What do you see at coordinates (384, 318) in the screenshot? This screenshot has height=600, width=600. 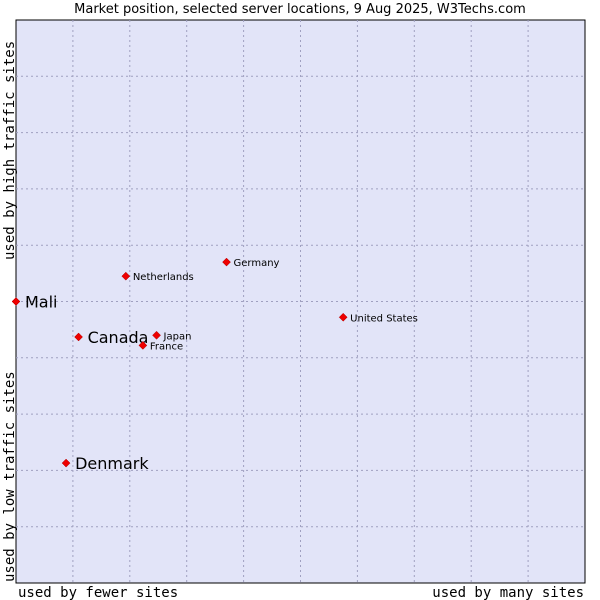 I see `point-label: United States` at bounding box center [384, 318].